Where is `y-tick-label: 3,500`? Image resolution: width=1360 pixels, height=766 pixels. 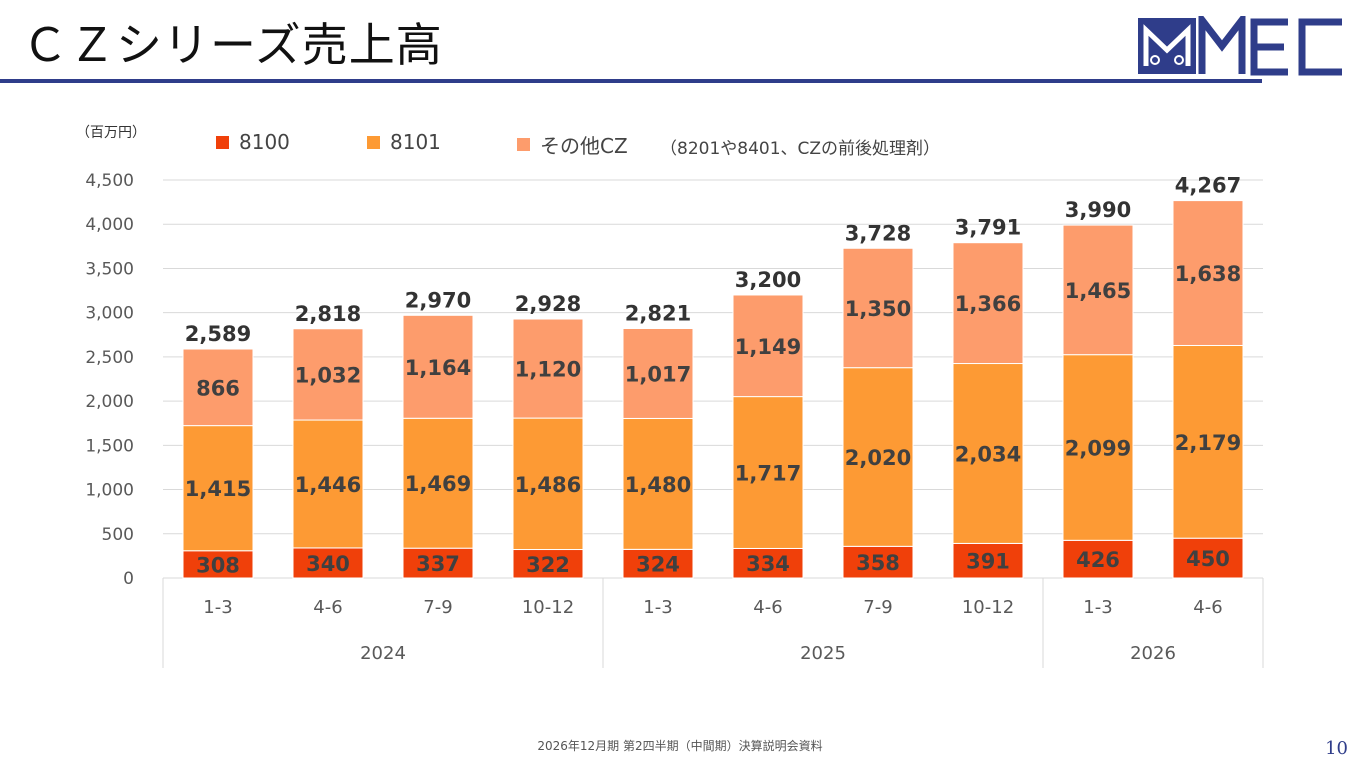
y-tick-label: 3,500 is located at coordinates (109, 269).